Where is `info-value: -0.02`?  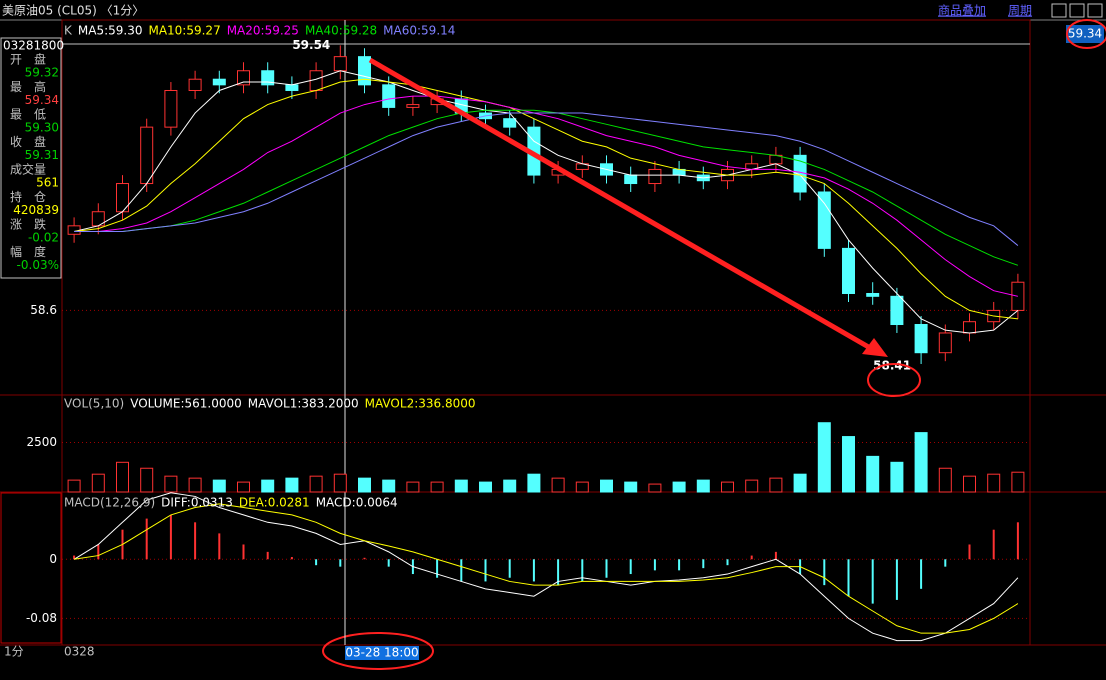
info-value: -0.02 is located at coordinates (43, 238).